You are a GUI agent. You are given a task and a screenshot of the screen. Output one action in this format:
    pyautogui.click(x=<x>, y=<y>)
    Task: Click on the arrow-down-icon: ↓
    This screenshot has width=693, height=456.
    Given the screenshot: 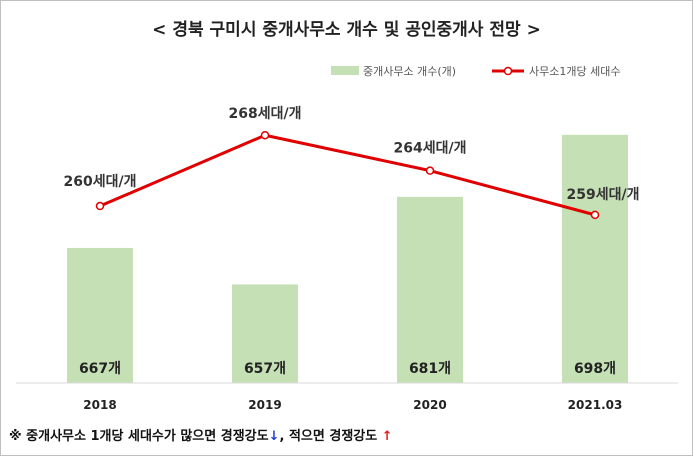 What is the action you would take?
    pyautogui.click(x=274, y=436)
    